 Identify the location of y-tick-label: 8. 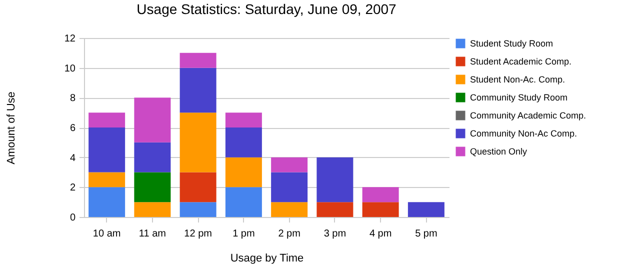
(73, 98).